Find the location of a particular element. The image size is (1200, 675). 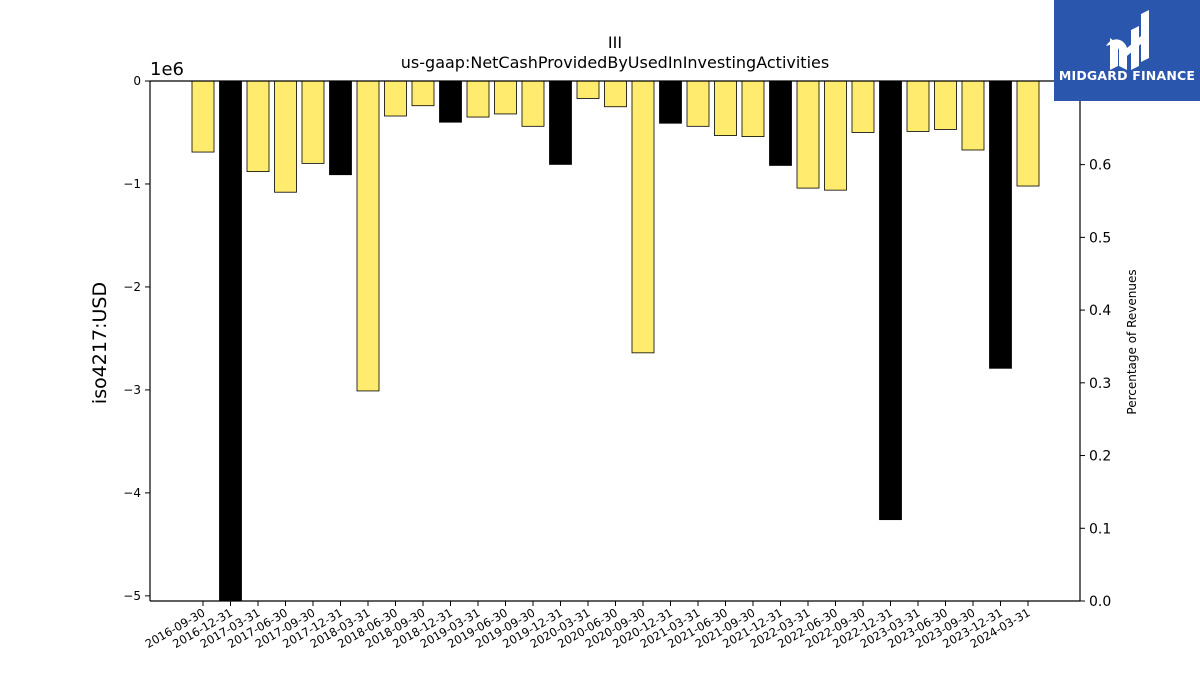

y-tick-label: −5 is located at coordinates (132, 596).